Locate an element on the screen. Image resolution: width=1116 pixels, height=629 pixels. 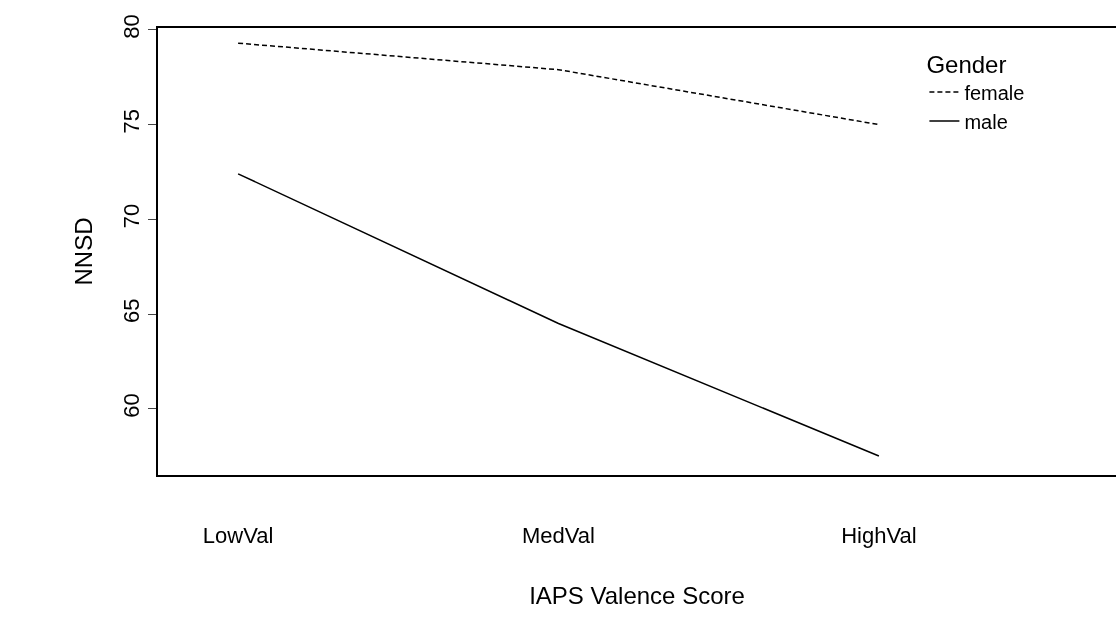
x-tick-label: LowVal is located at coordinates (238, 536).